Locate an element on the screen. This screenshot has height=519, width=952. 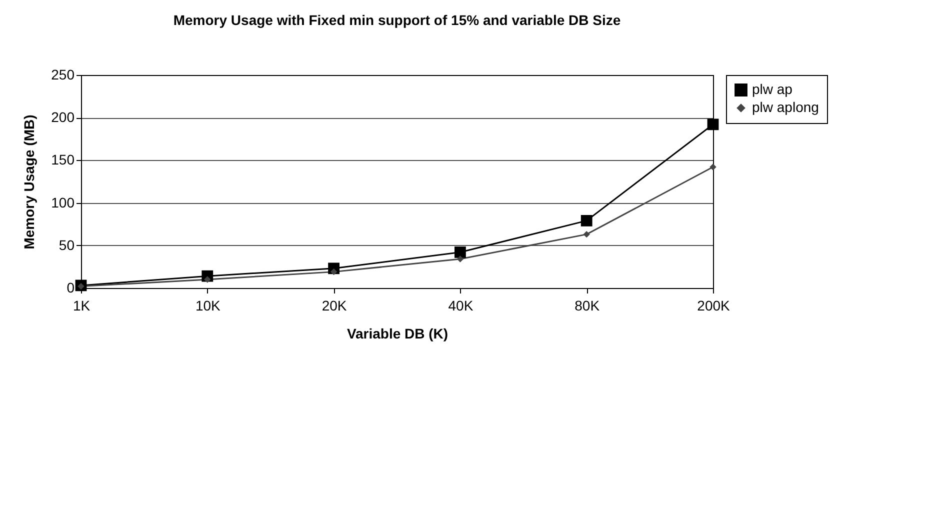
x-axis-title: Variable DB (K) is located at coordinates (397, 334).